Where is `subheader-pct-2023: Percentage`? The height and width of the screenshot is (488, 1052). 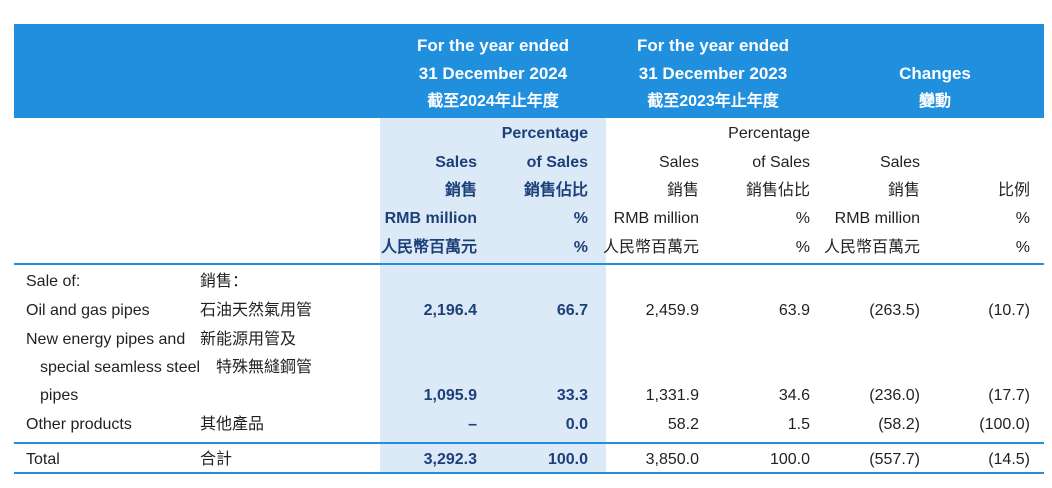
subheader-pct-2023: Percentage is located at coordinates (769, 133).